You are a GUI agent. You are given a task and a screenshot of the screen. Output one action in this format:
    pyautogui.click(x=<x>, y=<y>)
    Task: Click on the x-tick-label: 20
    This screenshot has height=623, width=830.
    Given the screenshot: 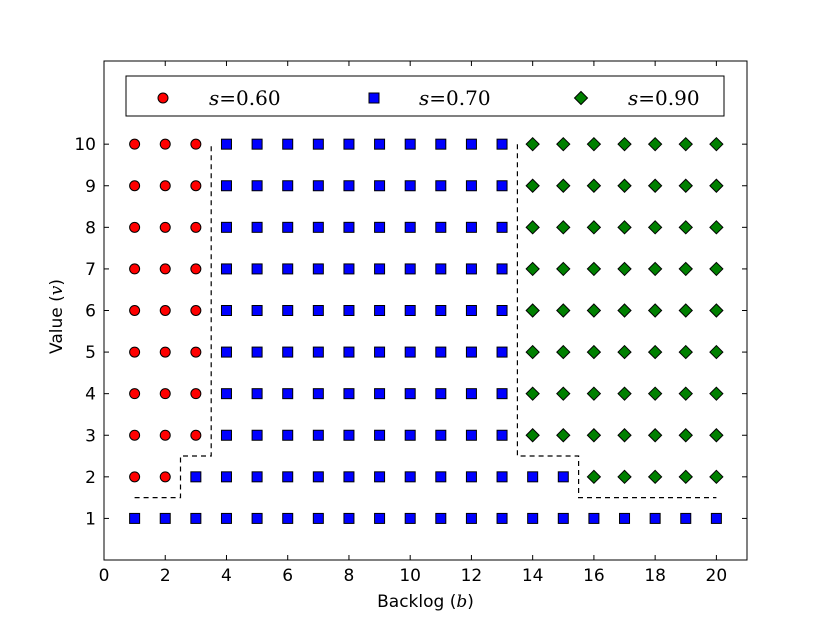 What is the action you would take?
    pyautogui.click(x=717, y=576)
    